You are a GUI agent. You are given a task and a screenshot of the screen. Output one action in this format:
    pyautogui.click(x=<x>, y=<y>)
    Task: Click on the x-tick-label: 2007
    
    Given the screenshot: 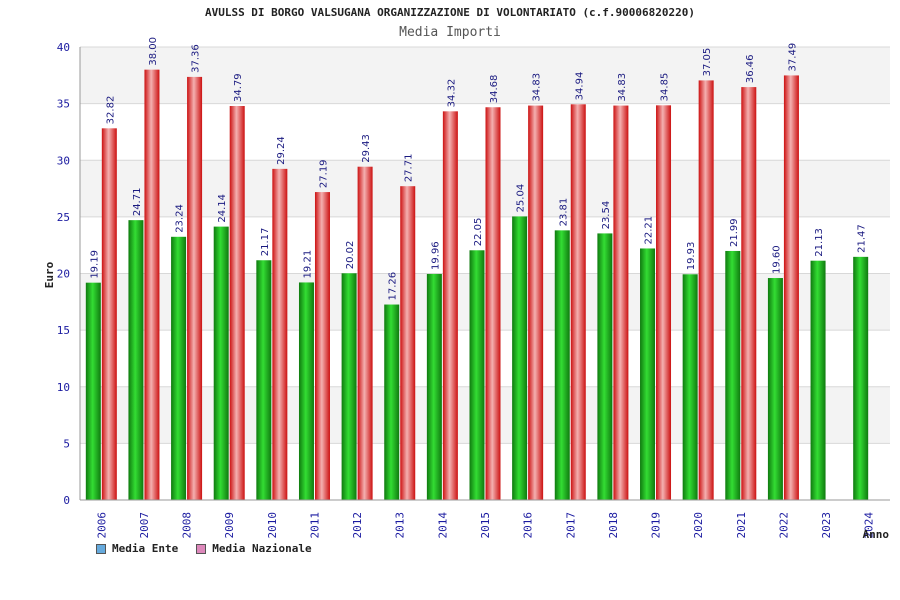 What is the action you would take?
    pyautogui.click(x=144, y=525)
    